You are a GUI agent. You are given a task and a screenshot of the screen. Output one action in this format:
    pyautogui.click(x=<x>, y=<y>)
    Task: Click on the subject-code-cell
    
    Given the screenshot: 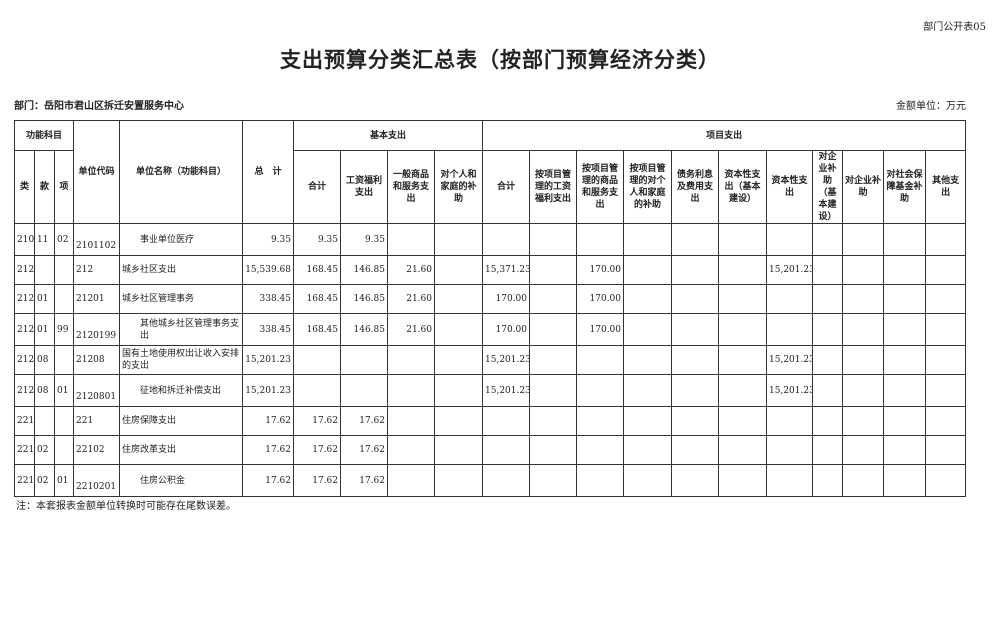 What is the action you would take?
    pyautogui.click(x=64, y=360)
    